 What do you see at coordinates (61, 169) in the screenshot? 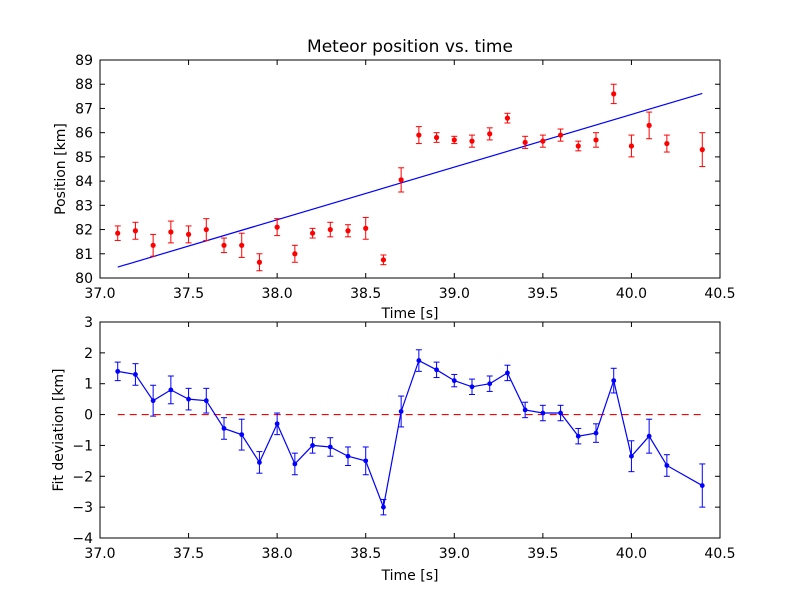
I see `position-y-axis-label: Position [km]` at bounding box center [61, 169].